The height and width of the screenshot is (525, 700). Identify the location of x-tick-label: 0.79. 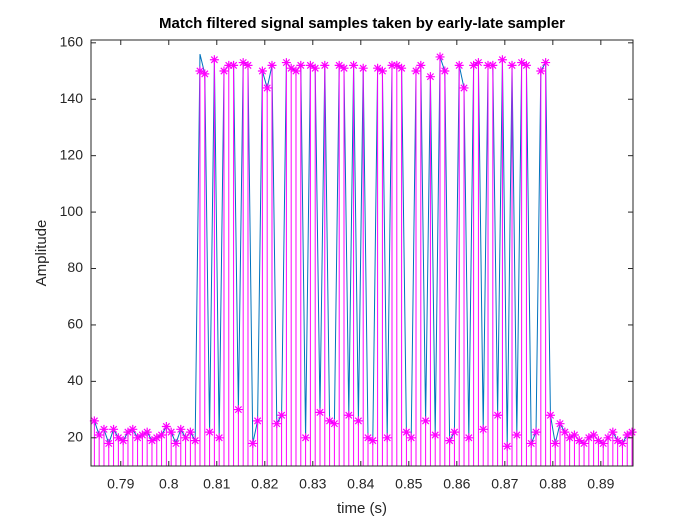
(120, 484).